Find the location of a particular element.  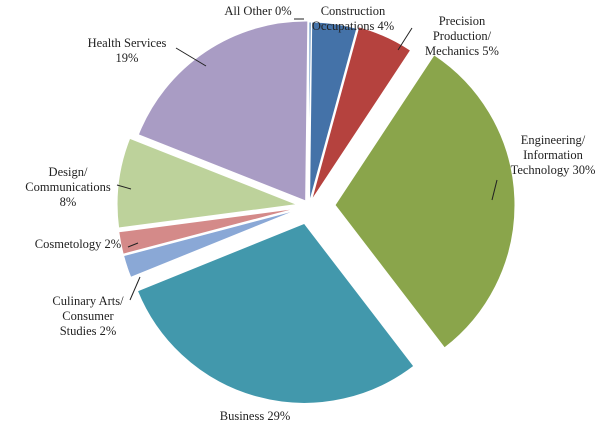

pie-slice-all-other is located at coordinates (310, 112).